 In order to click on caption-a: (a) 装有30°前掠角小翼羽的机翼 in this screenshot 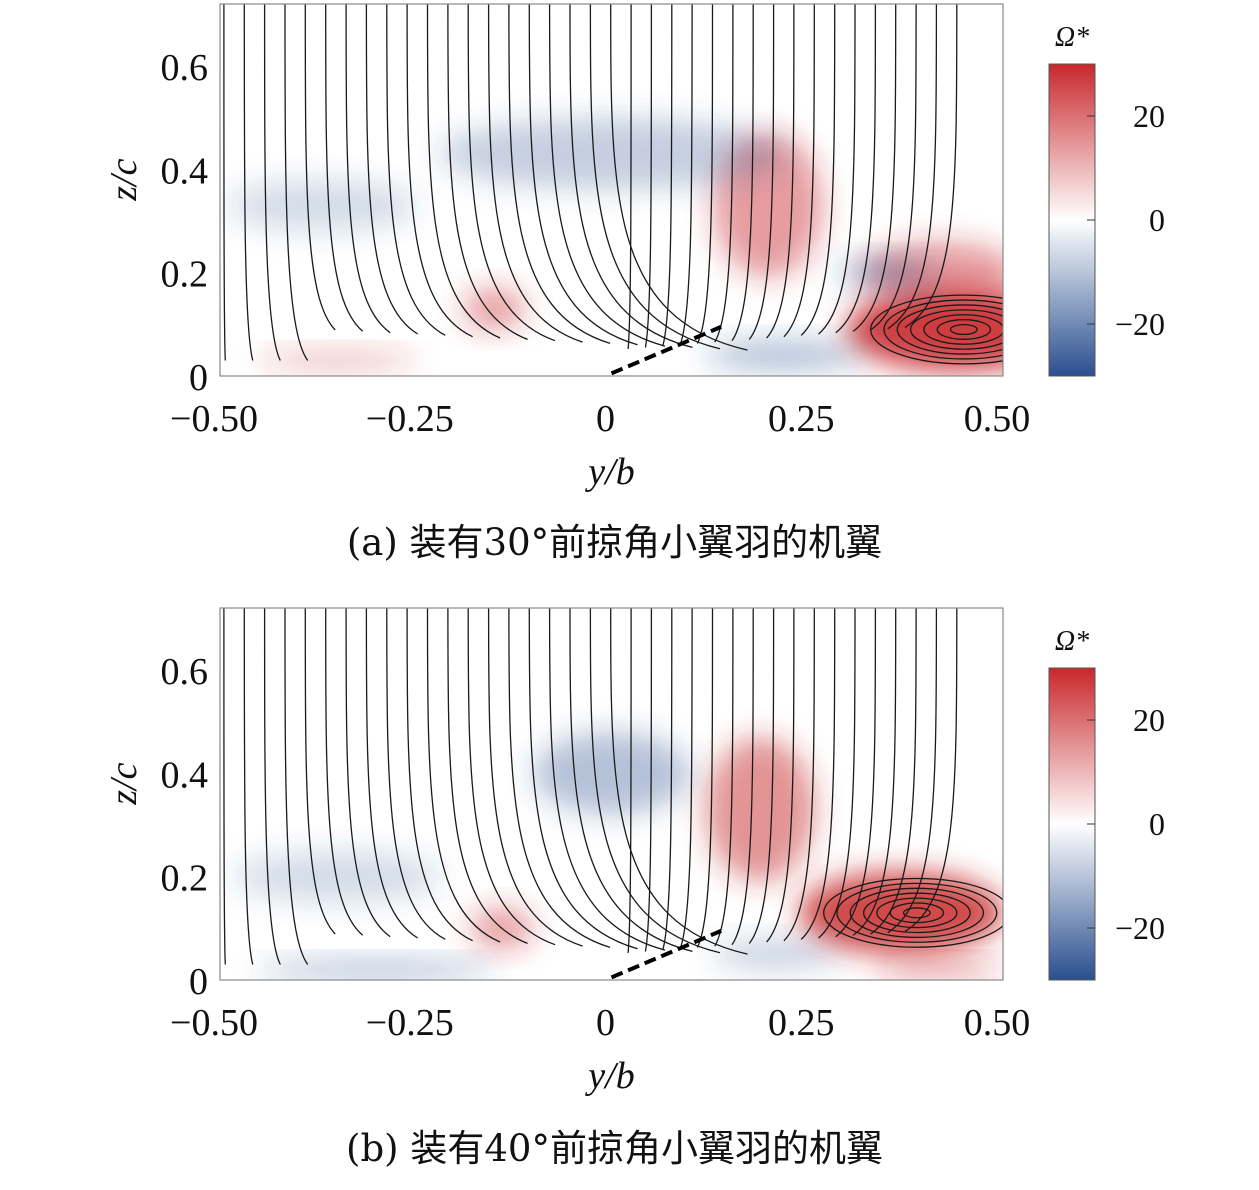, I will do `click(614, 542)`.